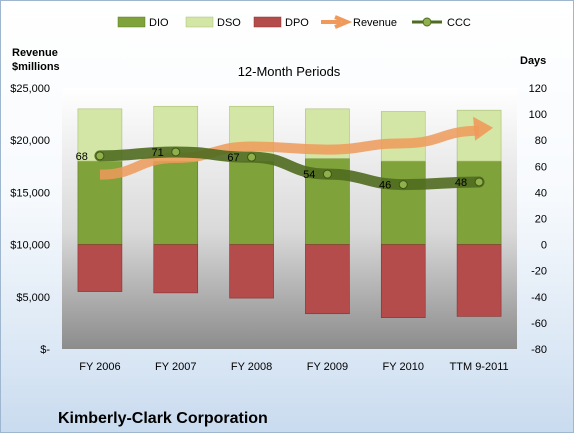  Describe the element at coordinates (541, 167) in the screenshot. I see `right-tick-label: 60` at that location.